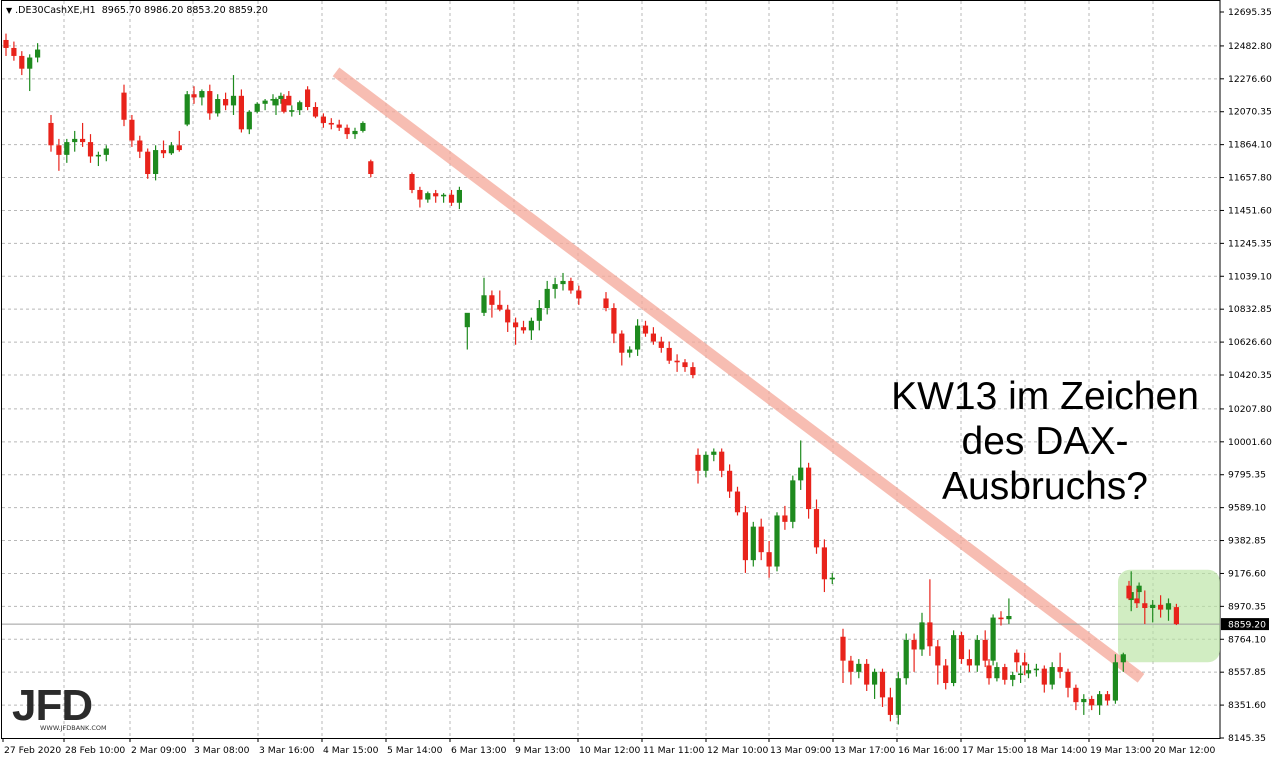 Image resolution: width=1272 pixels, height=762 pixels. I want to click on y-tick-label: 10832.85, so click(1250, 309).